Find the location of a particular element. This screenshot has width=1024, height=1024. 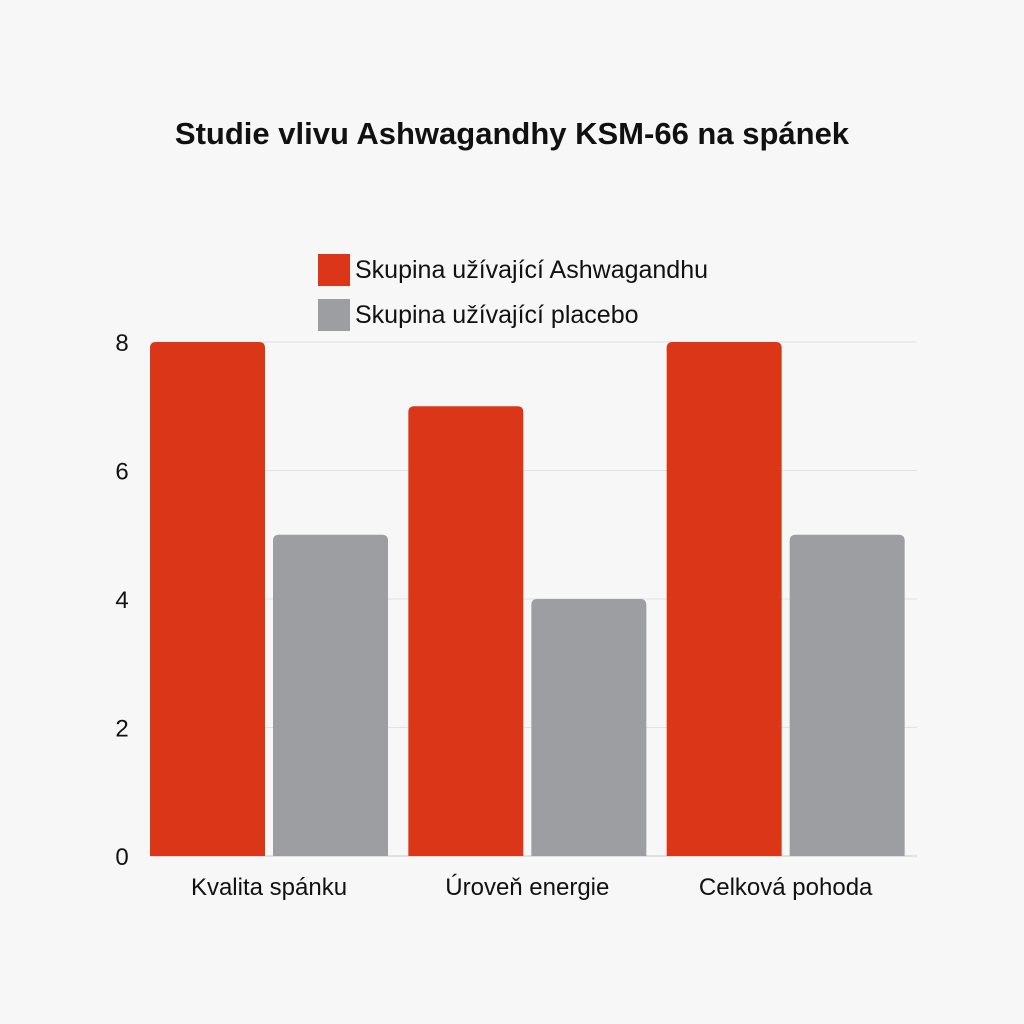

legend-label: Skupina užívající Ashwagandhu is located at coordinates (532, 269).